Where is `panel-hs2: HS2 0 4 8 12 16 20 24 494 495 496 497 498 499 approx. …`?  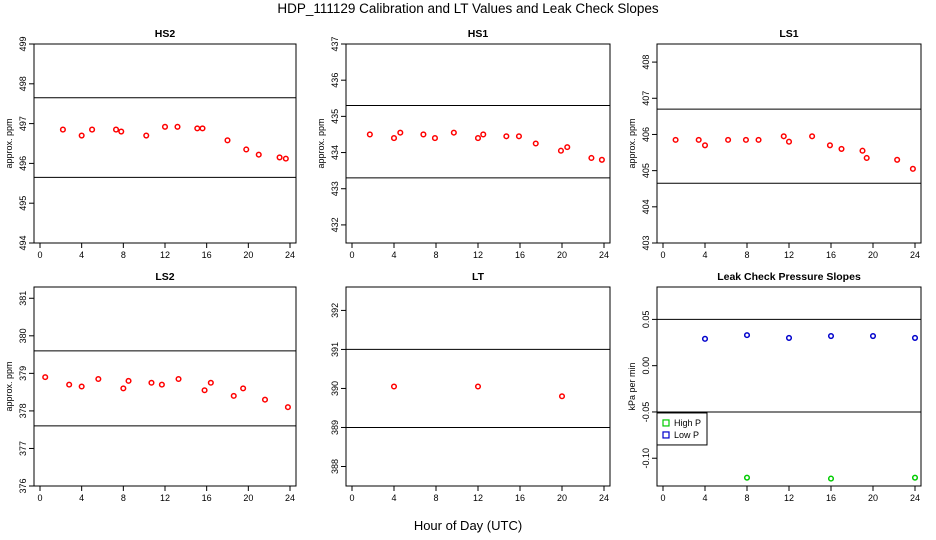
panel-hs2: HS2 0 4 8 12 16 20 24 494 495 496 497 498 499 approx. … is located at coordinates (150, 144).